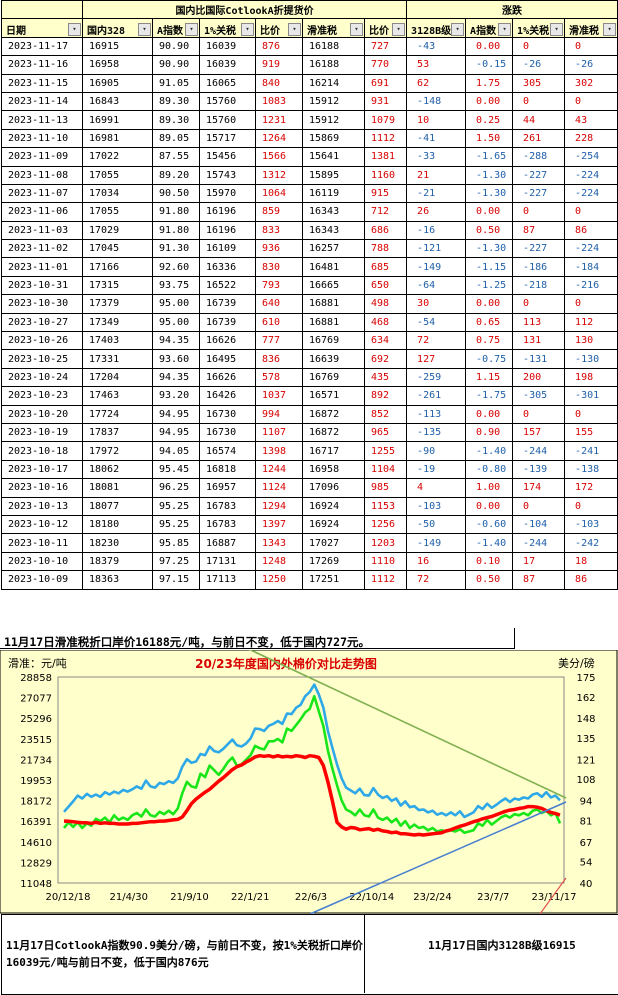 Image resolution: width=618 pixels, height=995 pixels. Describe the element at coordinates (117, 230) in the screenshot. I see `table-cell: 17029` at that location.